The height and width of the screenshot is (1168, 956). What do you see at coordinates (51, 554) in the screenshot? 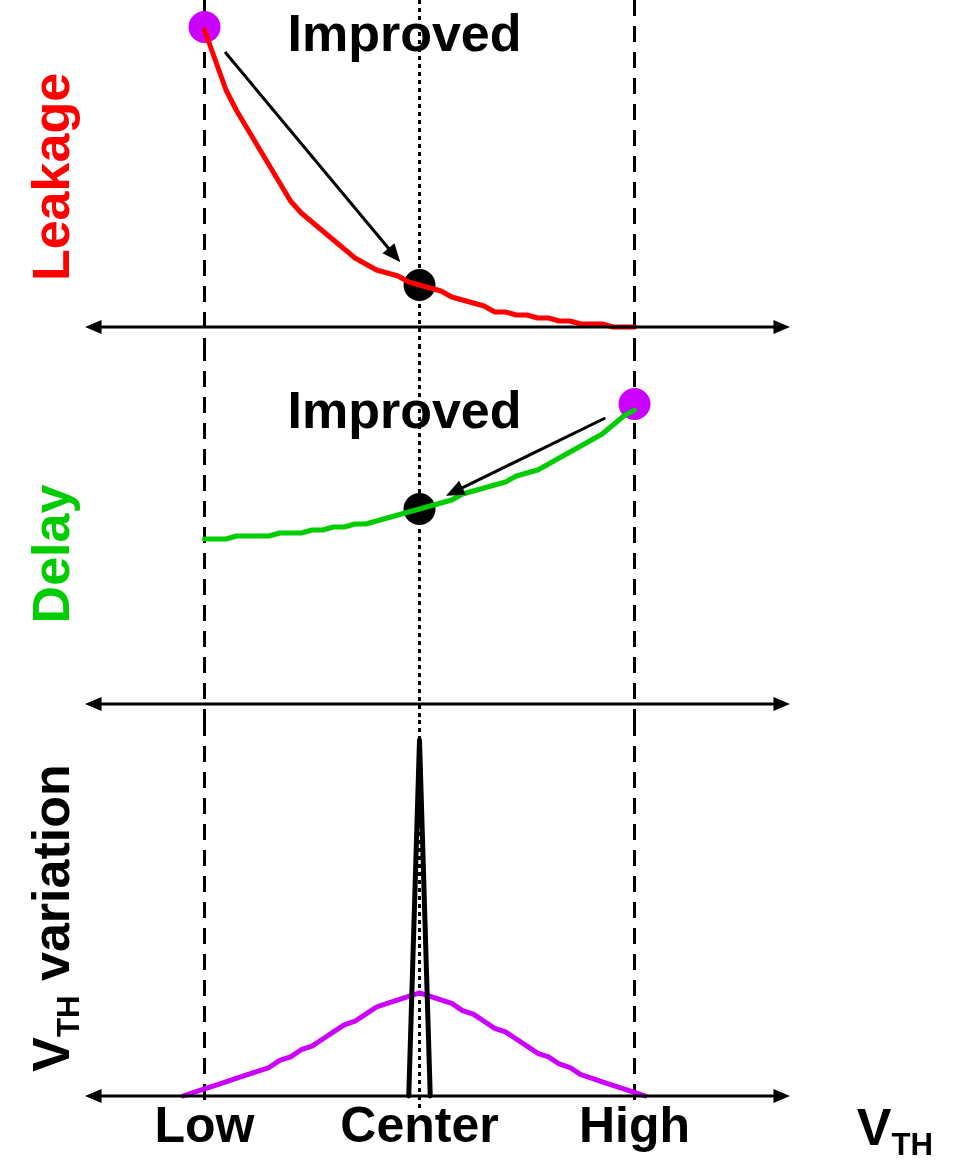
I see `y-axis-title: Delay` at bounding box center [51, 554].